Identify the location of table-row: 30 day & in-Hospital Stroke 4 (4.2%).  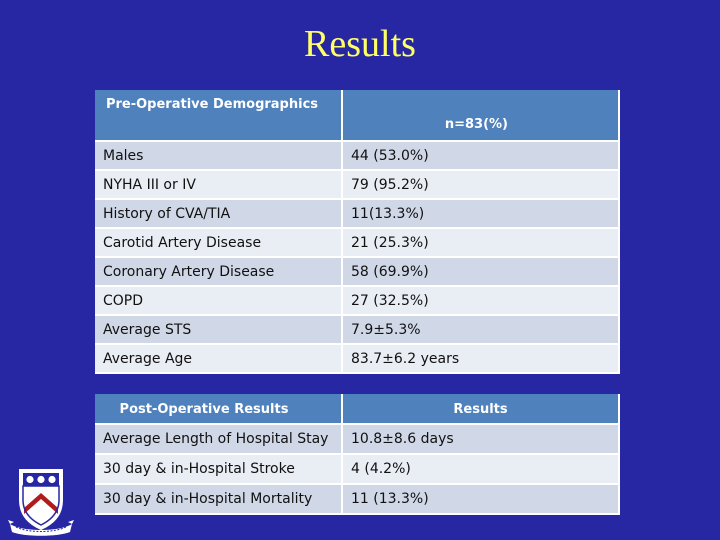
(357, 470).